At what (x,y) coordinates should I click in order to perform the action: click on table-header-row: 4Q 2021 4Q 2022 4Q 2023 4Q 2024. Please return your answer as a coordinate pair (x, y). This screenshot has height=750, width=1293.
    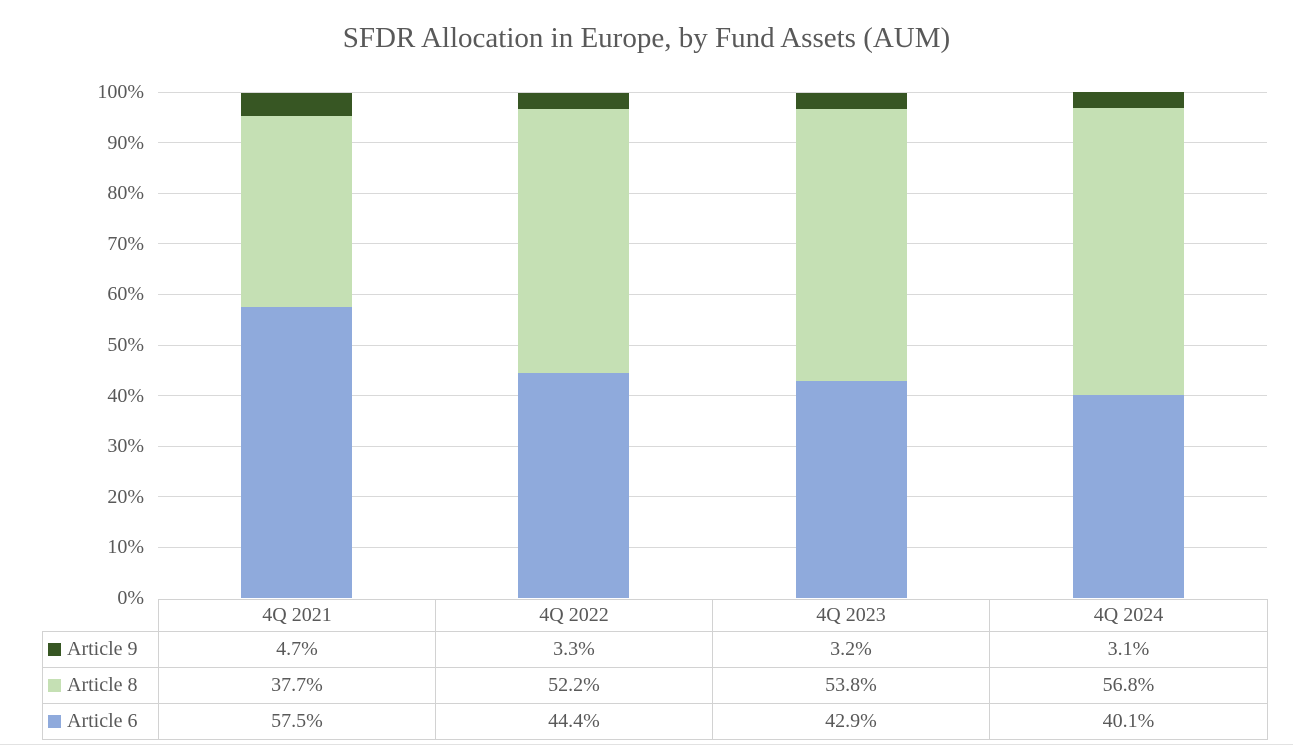
    Looking at the image, I should click on (655, 615).